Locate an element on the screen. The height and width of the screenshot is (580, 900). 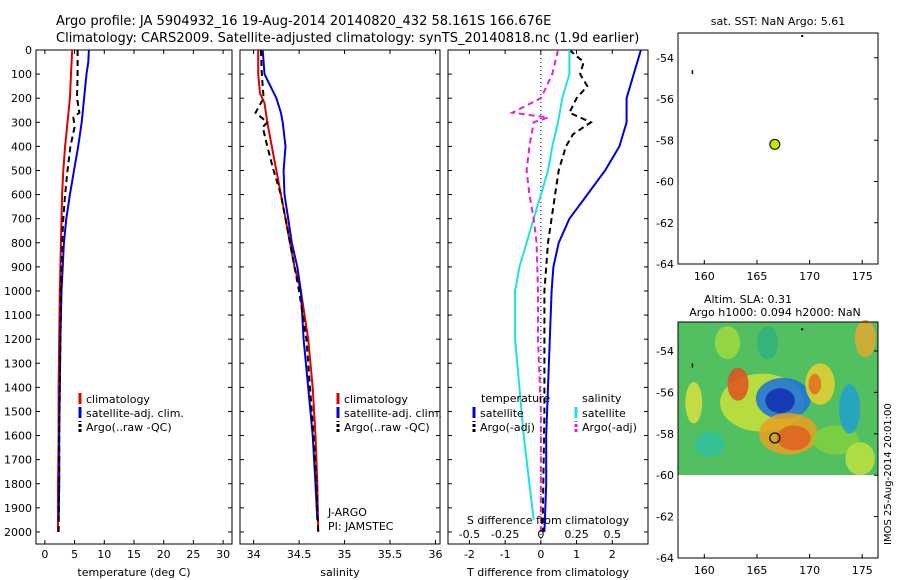
coast-dot is located at coordinates (802, 36).